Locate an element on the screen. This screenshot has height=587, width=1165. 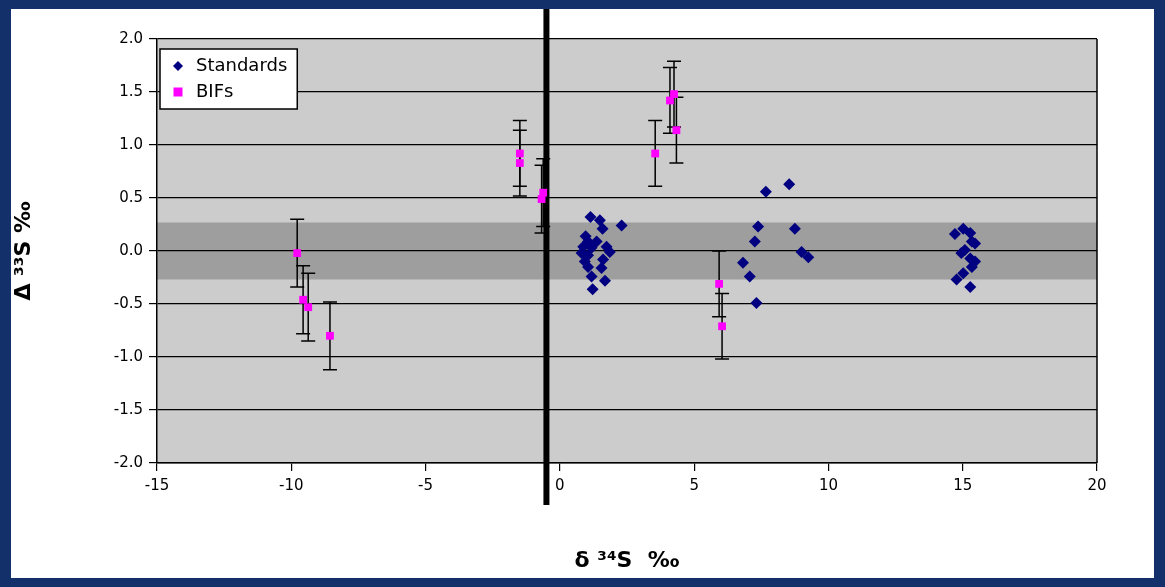
x-tick-label: 15 is located at coordinates (963, 484).